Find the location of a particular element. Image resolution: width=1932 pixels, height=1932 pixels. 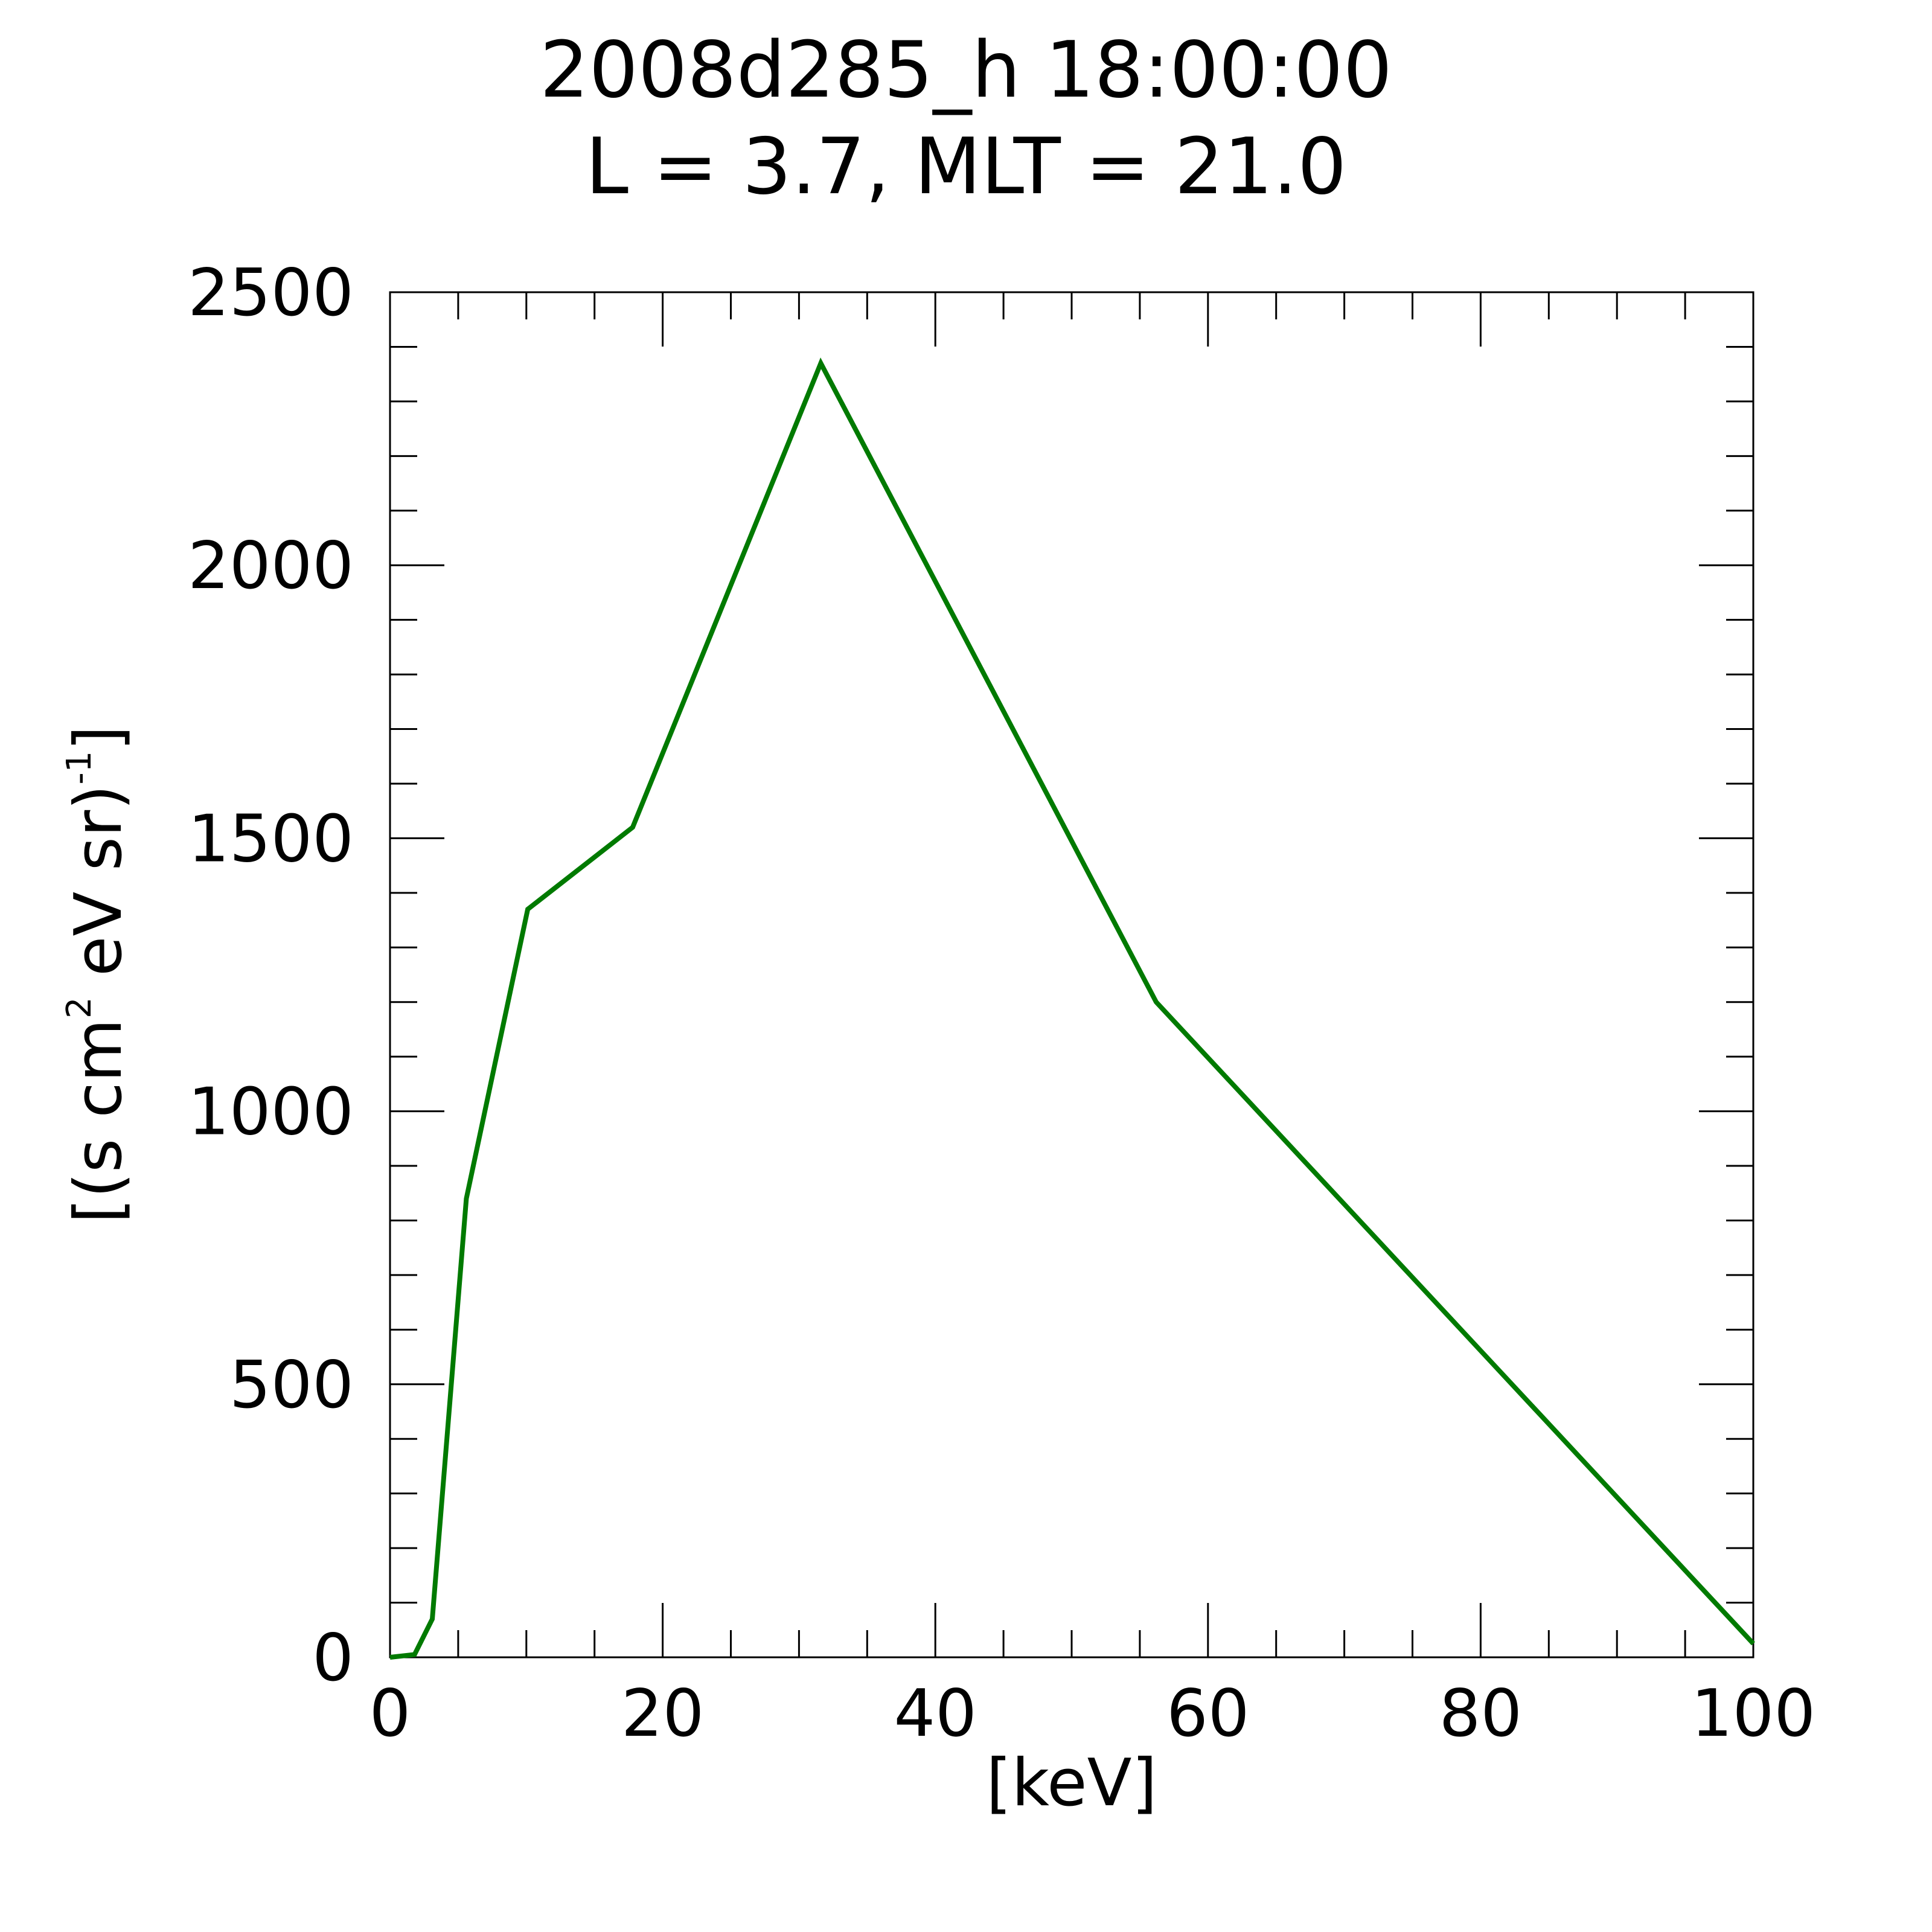

y-tick-label: 1000 is located at coordinates (271, 1112).